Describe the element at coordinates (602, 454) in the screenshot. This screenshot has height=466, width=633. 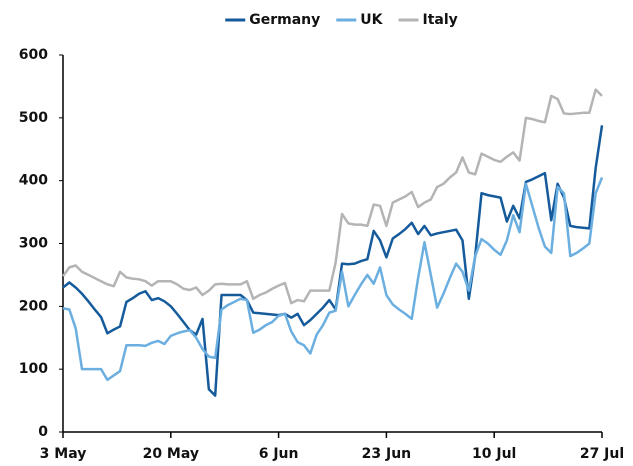
I see `x-tick-label: 27 Jul` at that location.